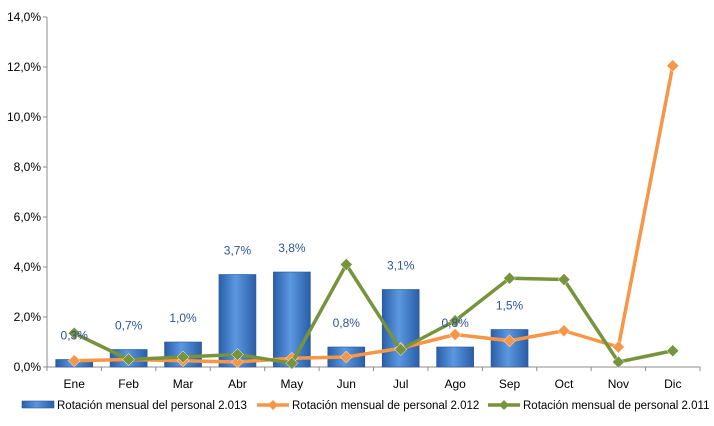 The height and width of the screenshot is (426, 714). I want to click on legend-label: Rotación mensual de personal 2.012, so click(385, 406).